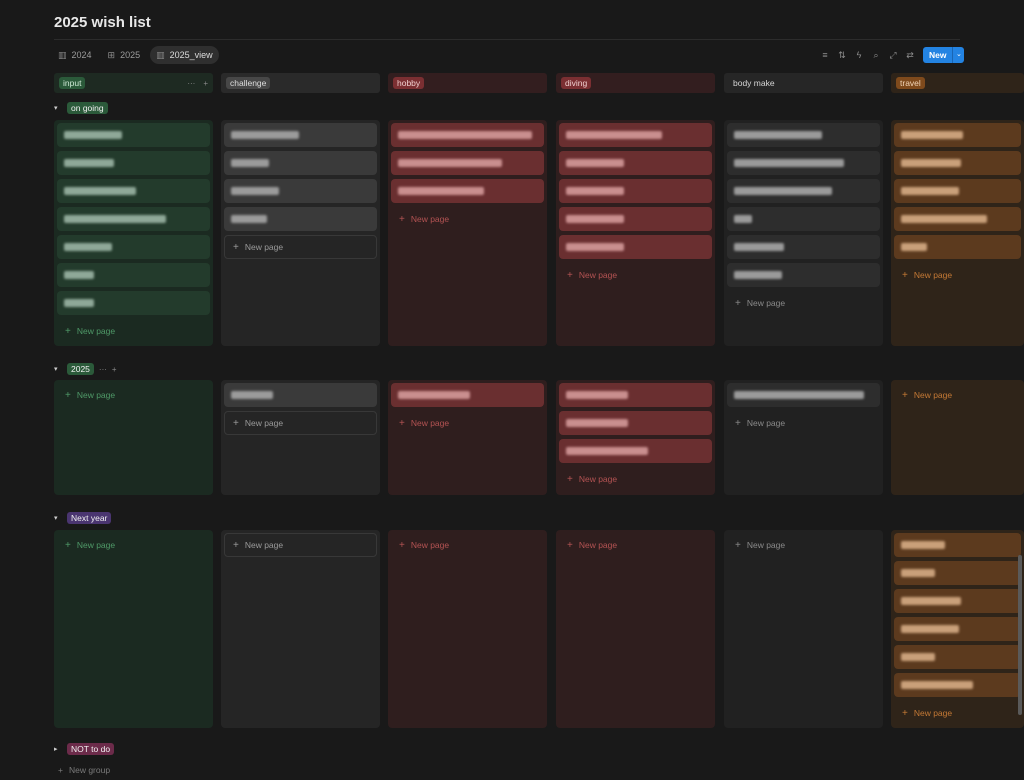 The image size is (1024, 780). I want to click on column-header-challenge: challenge, so click(300, 83).